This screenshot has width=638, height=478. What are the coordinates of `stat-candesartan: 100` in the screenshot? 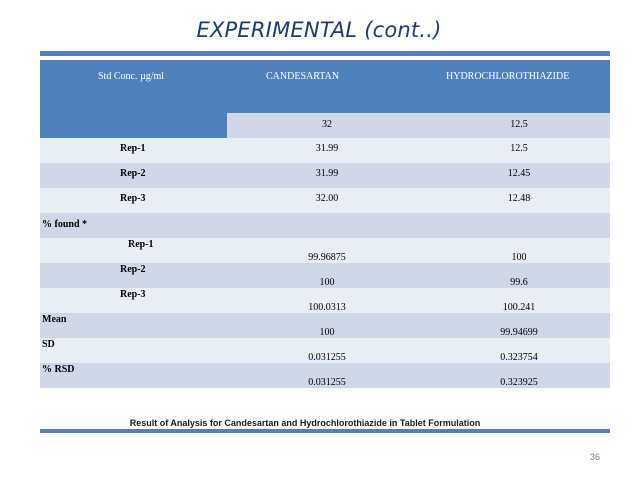 It's located at (327, 332).